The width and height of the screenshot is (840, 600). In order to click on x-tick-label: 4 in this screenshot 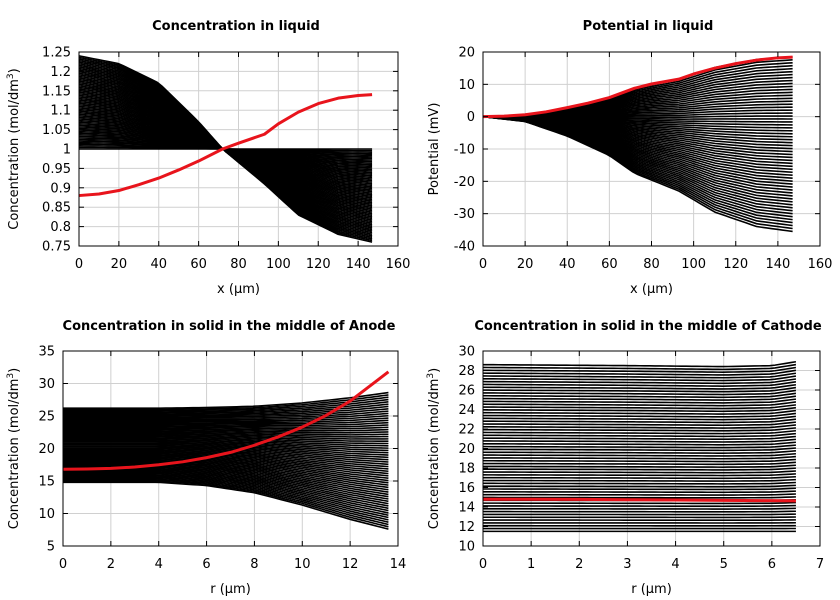, I will do `click(675, 564)`.